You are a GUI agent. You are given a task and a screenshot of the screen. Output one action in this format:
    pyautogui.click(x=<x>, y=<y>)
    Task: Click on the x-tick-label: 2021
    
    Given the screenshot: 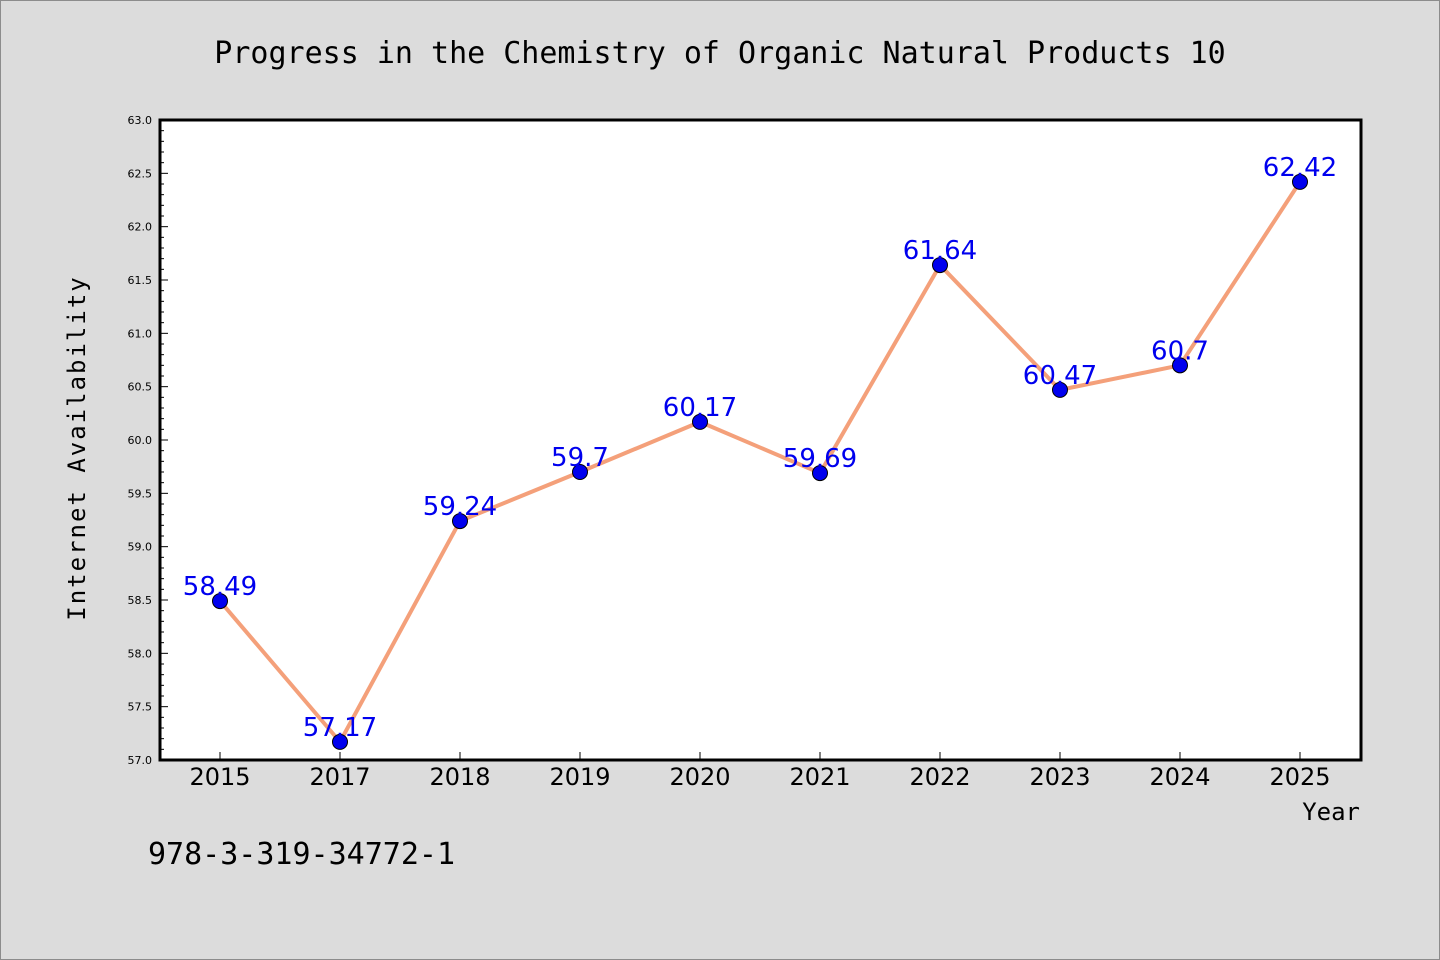 What is the action you would take?
    pyautogui.click(x=819, y=777)
    